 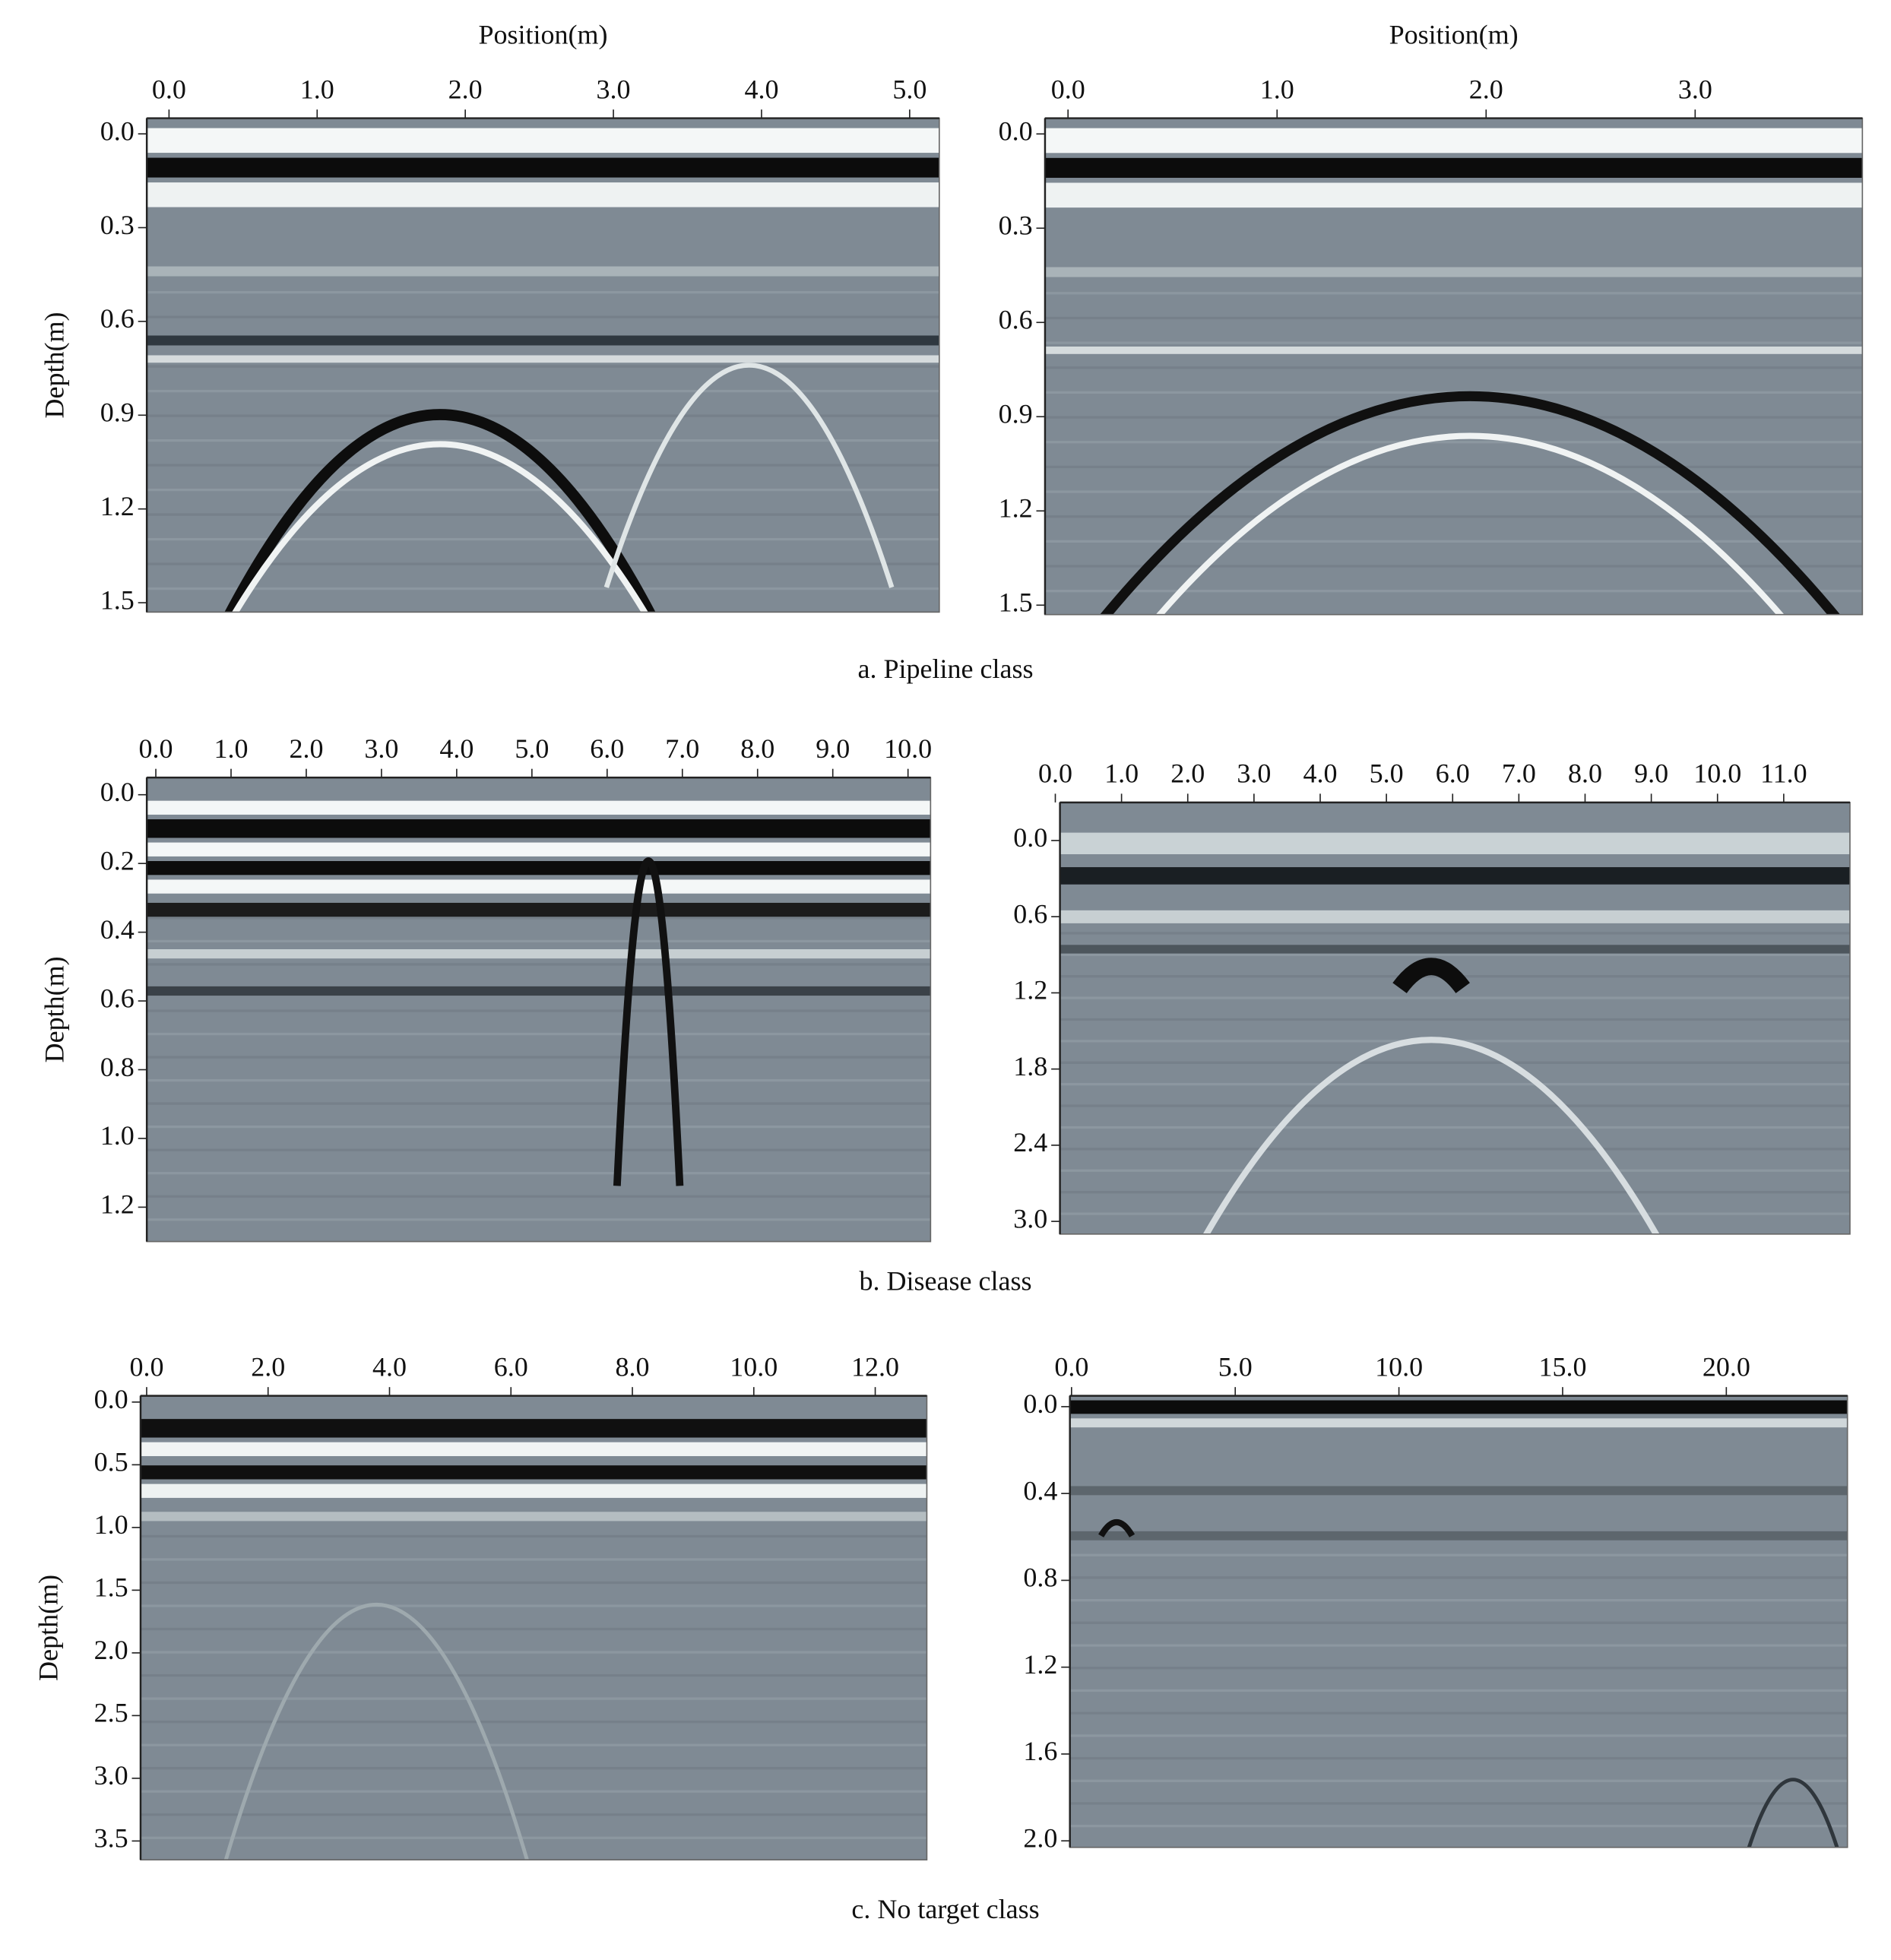 I want to click on x-tick-label: 15.0, so click(x=1562, y=1367).